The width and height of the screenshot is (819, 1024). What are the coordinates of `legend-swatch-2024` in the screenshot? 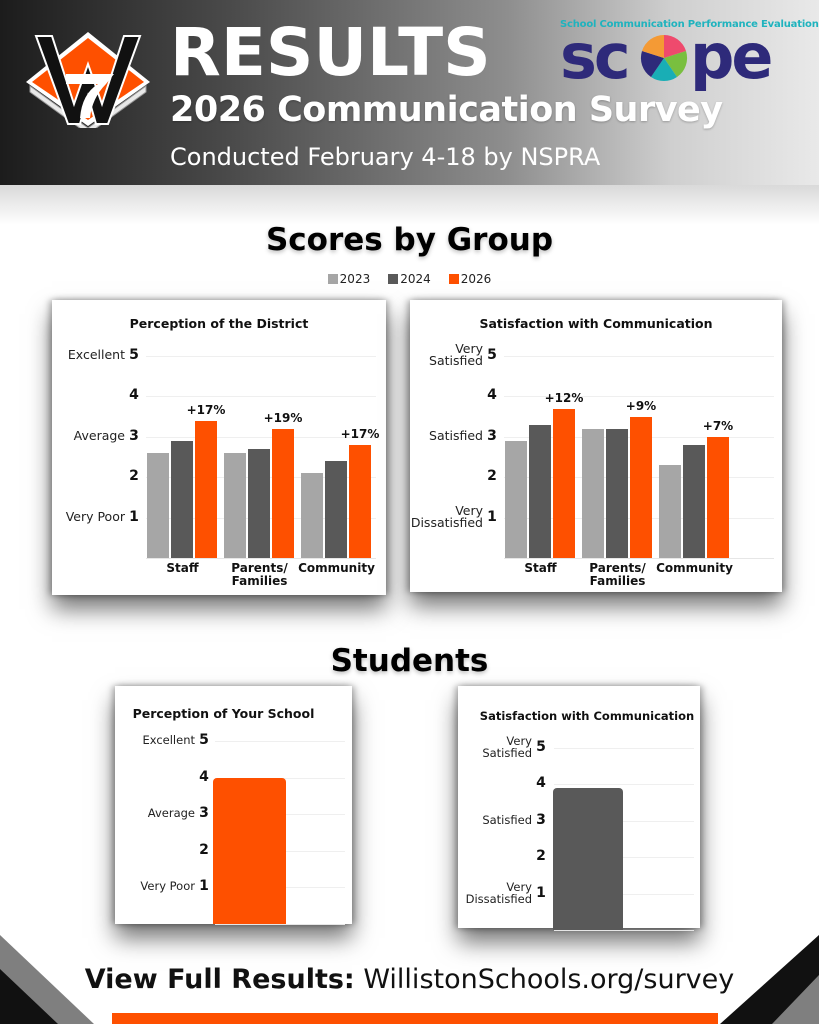 It's located at (393, 279).